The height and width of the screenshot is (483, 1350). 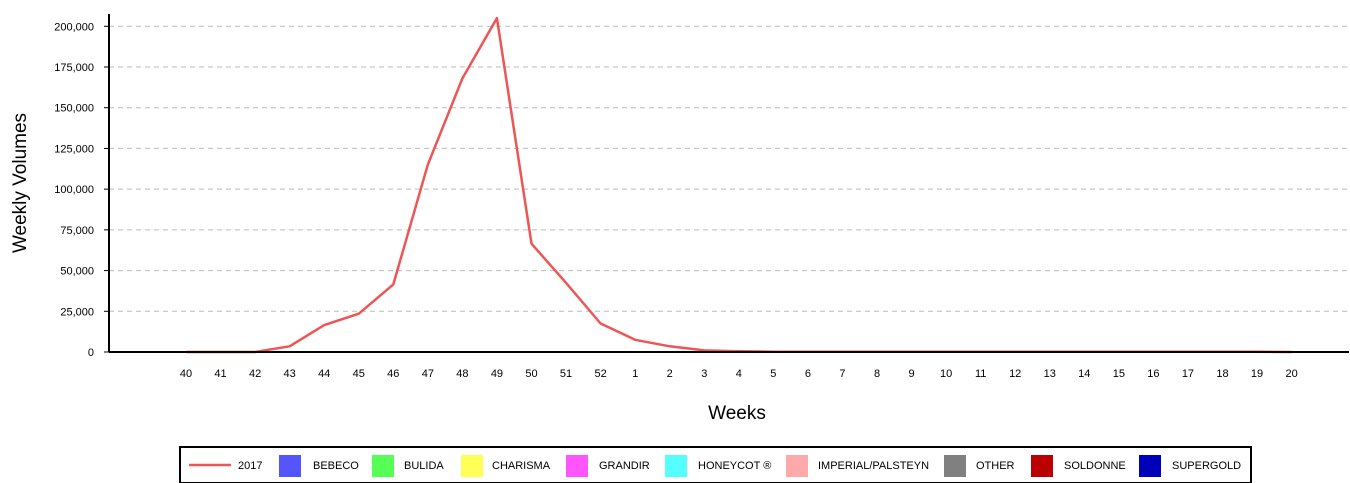 I want to click on x-tick-label: 1, so click(x=635, y=374).